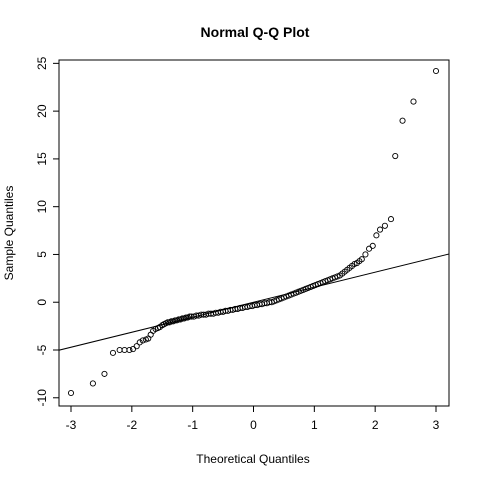 The width and height of the screenshot is (480, 480). I want to click on y-tick-label: 25, so click(42, 63).